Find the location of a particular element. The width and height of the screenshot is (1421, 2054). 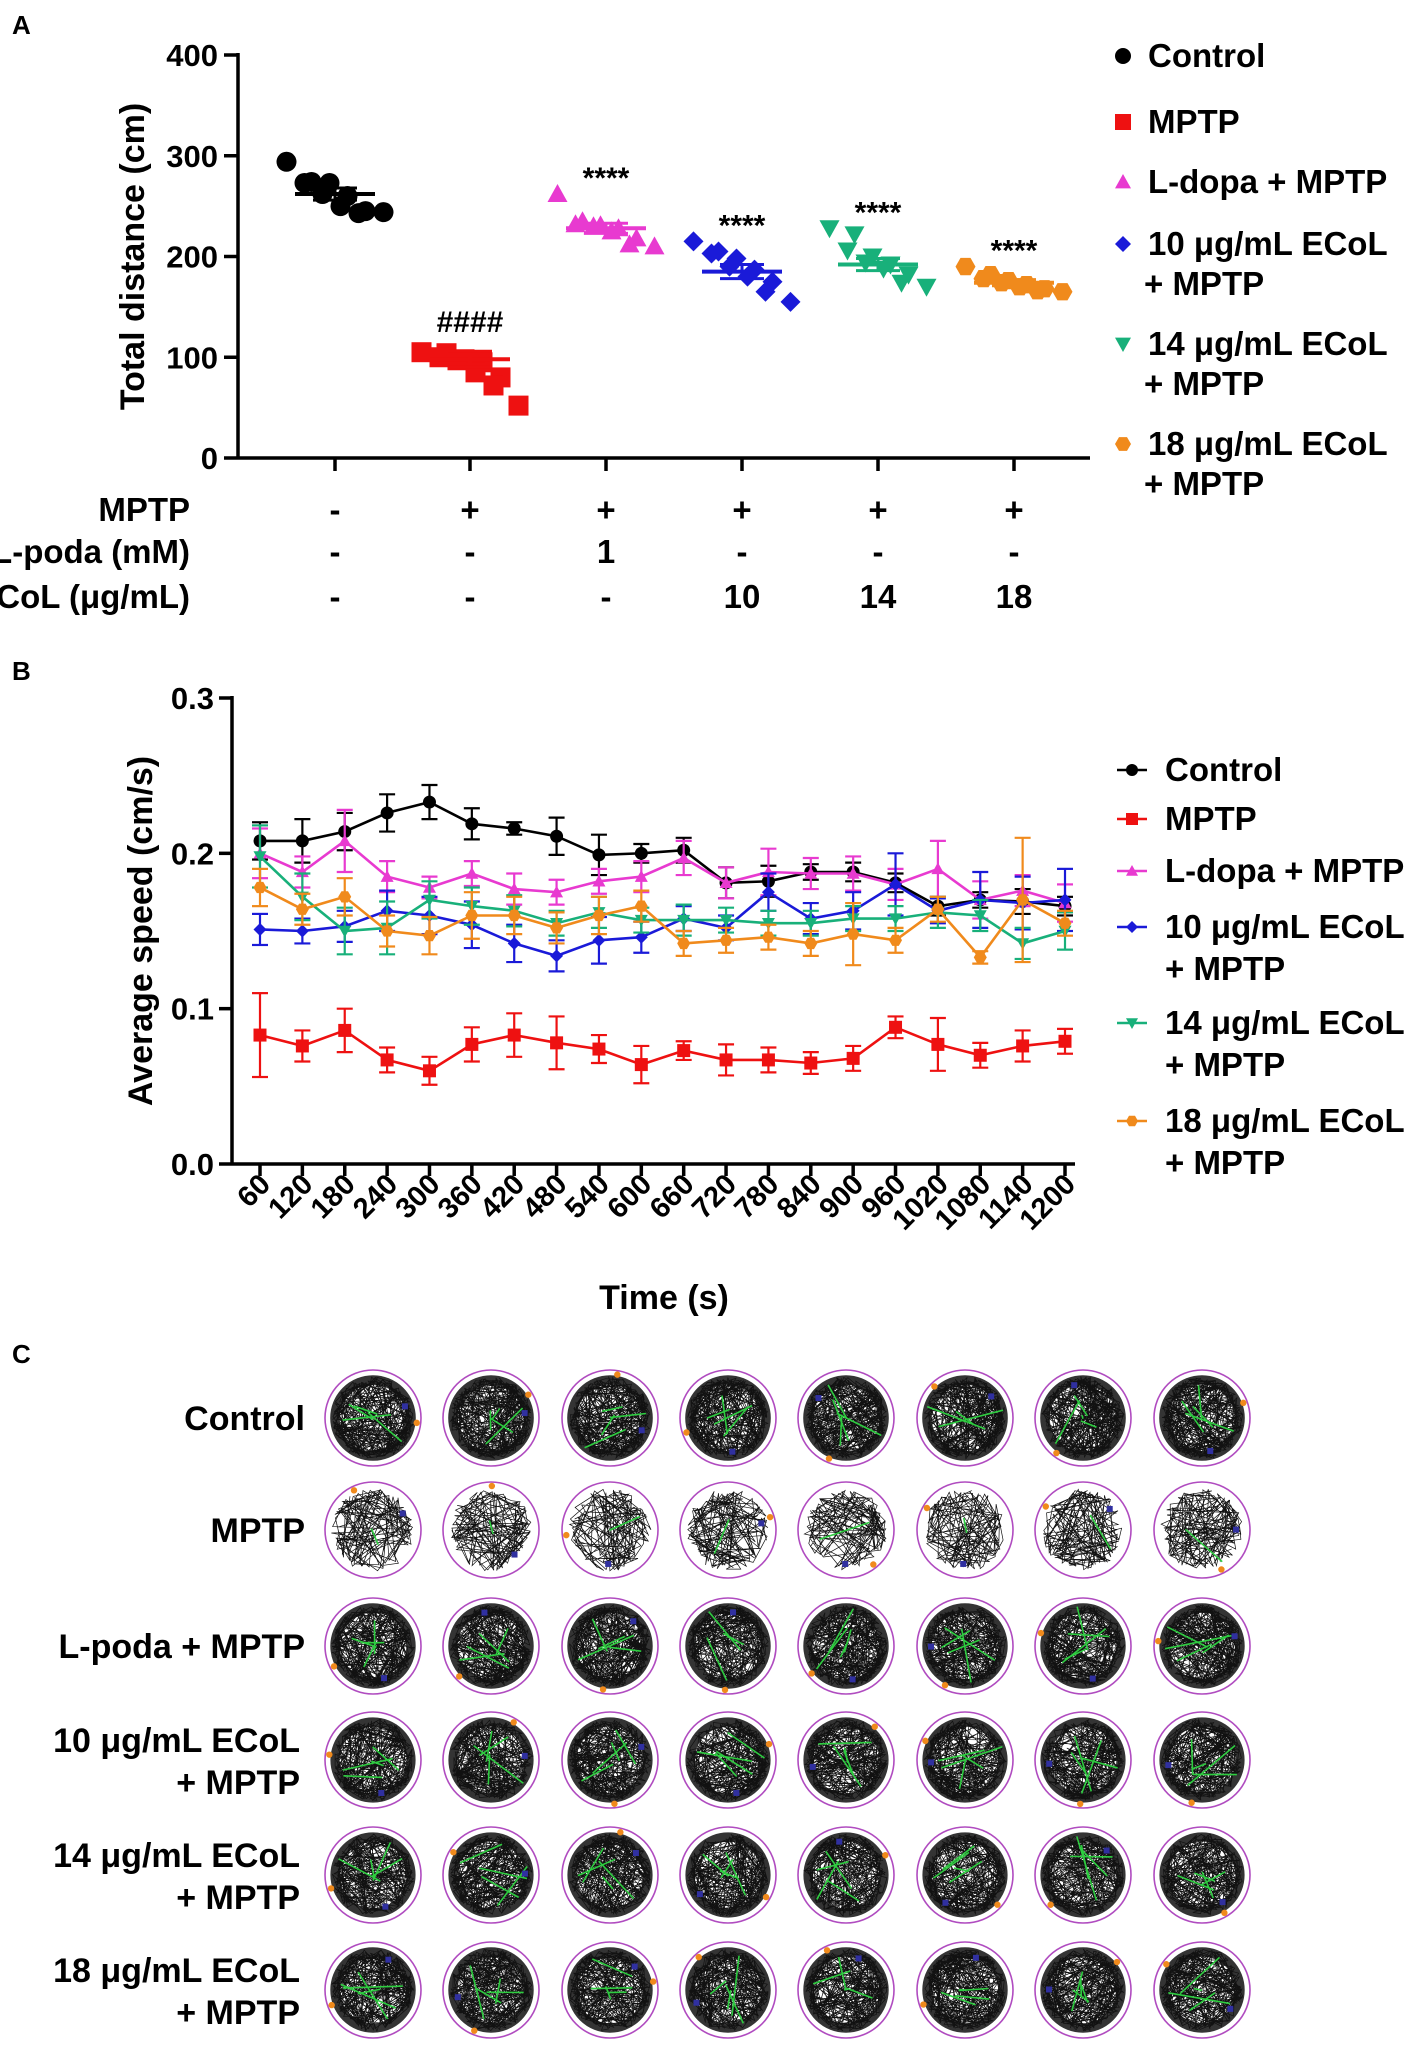

treatment-cell: - is located at coordinates (606, 596).